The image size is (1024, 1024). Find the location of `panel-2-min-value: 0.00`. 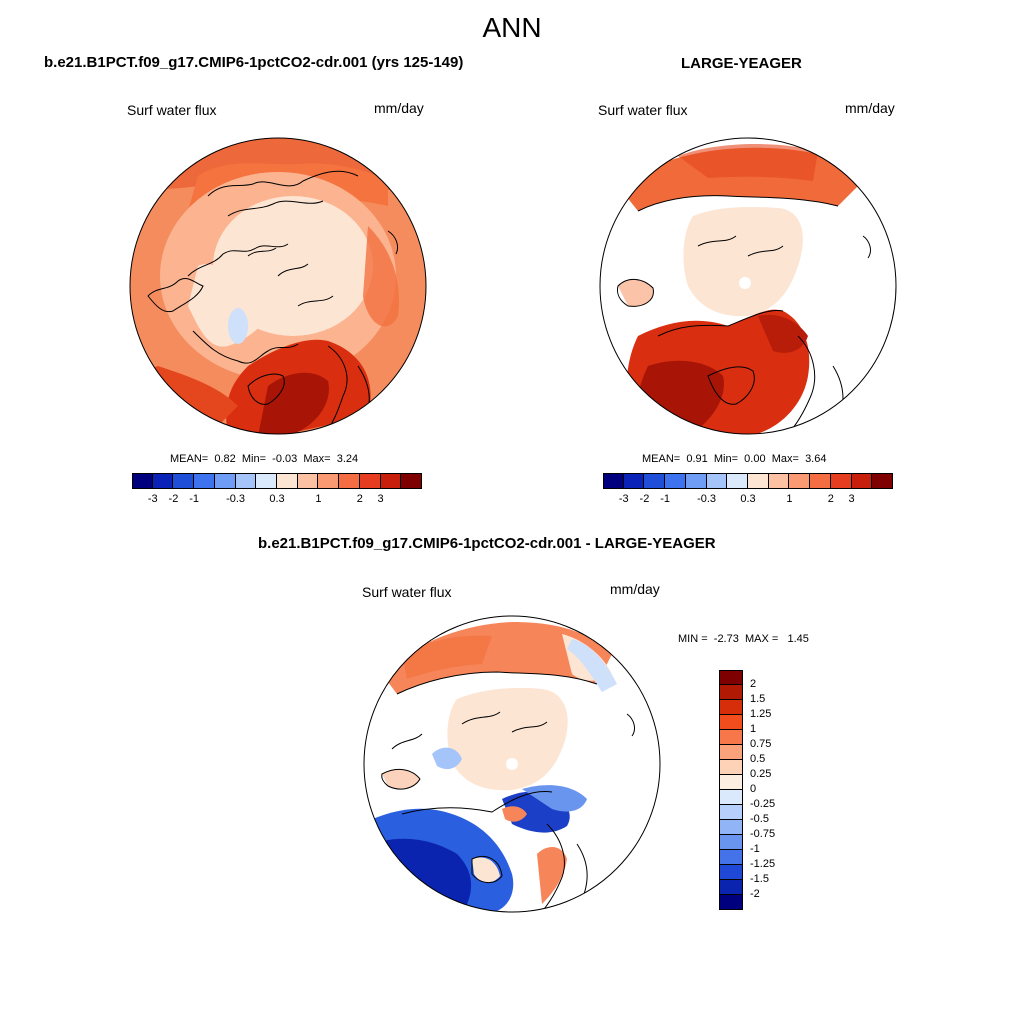

panel-2-min-value: 0.00 is located at coordinates (755, 459).